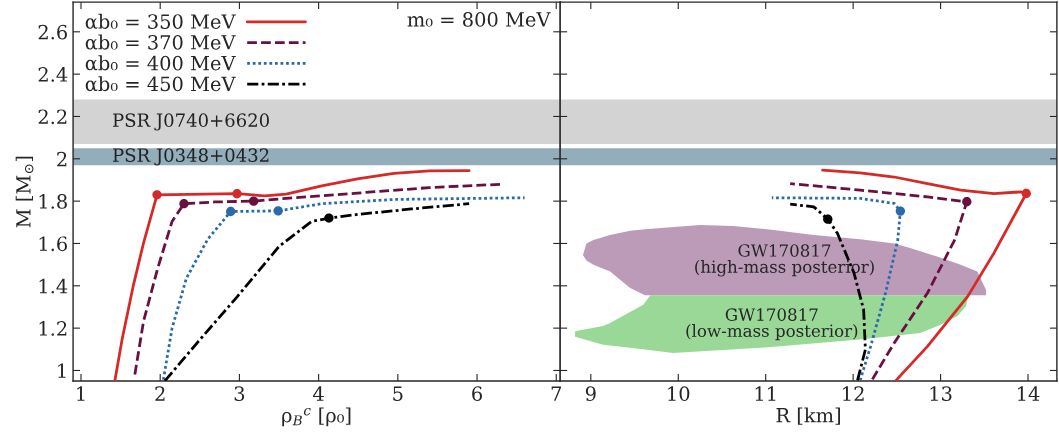 Image resolution: width=1059 pixels, height=434 pixels. What do you see at coordinates (52, 32) in the screenshot?
I see `y-tick-label: 2.6` at bounding box center [52, 32].